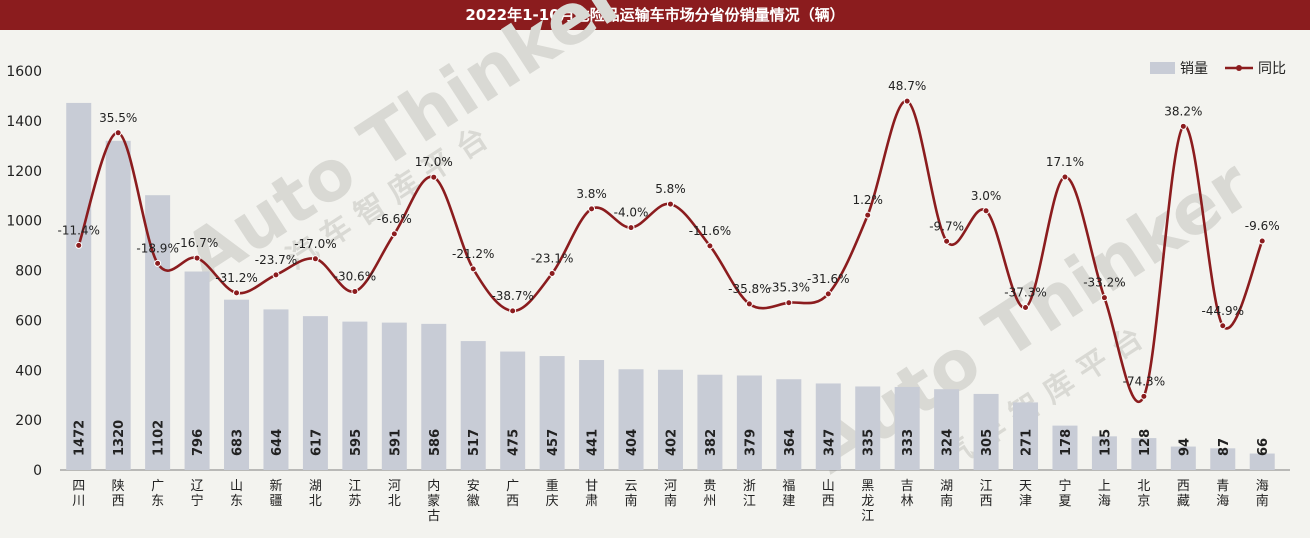 The width and height of the screenshot is (1310, 538). What do you see at coordinates (24, 122) in the screenshot?
I see `y-tick-label: 1400` at bounding box center [24, 122].